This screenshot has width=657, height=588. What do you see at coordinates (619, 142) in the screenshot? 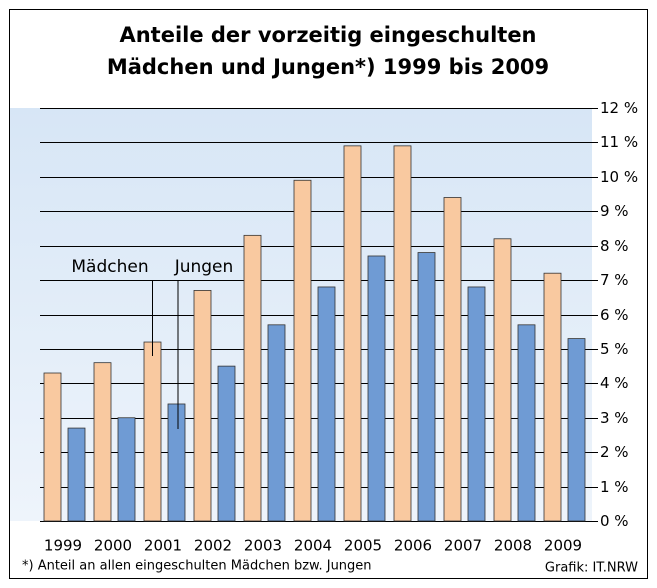
I see `y-tick-label: 11 %` at bounding box center [619, 142].